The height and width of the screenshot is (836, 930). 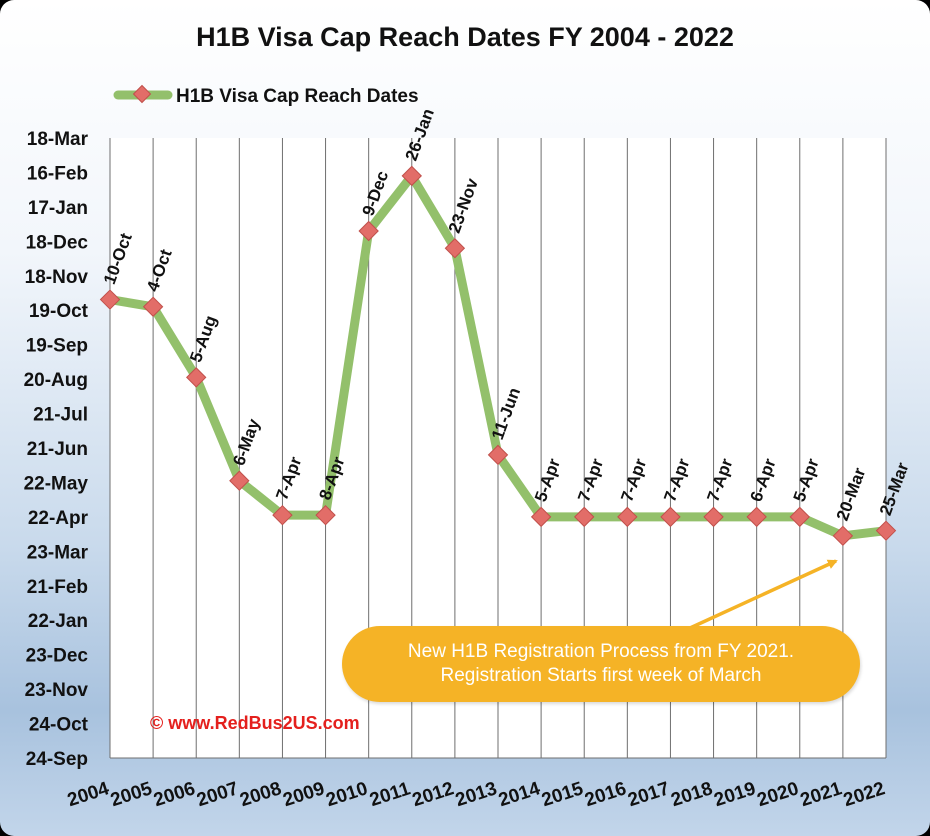 I want to click on x-tick-label: 2005, so click(x=131, y=794).